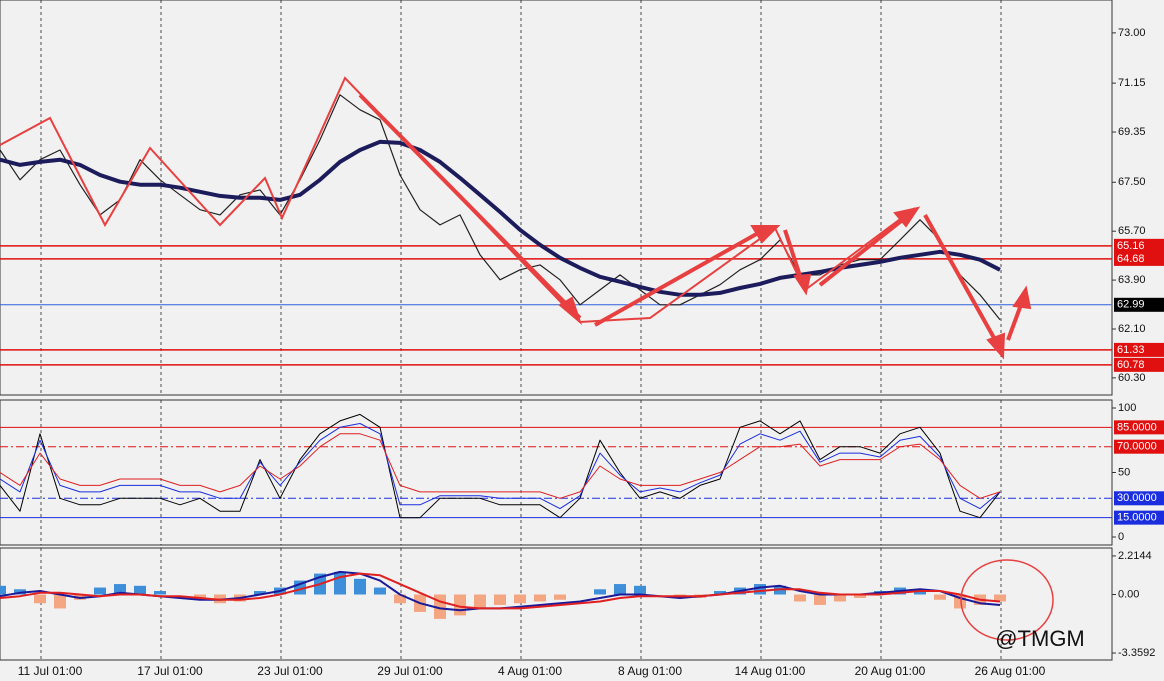 The width and height of the screenshot is (1164, 681). What do you see at coordinates (1007, 600) in the screenshot?
I see `highlight-circle` at bounding box center [1007, 600].